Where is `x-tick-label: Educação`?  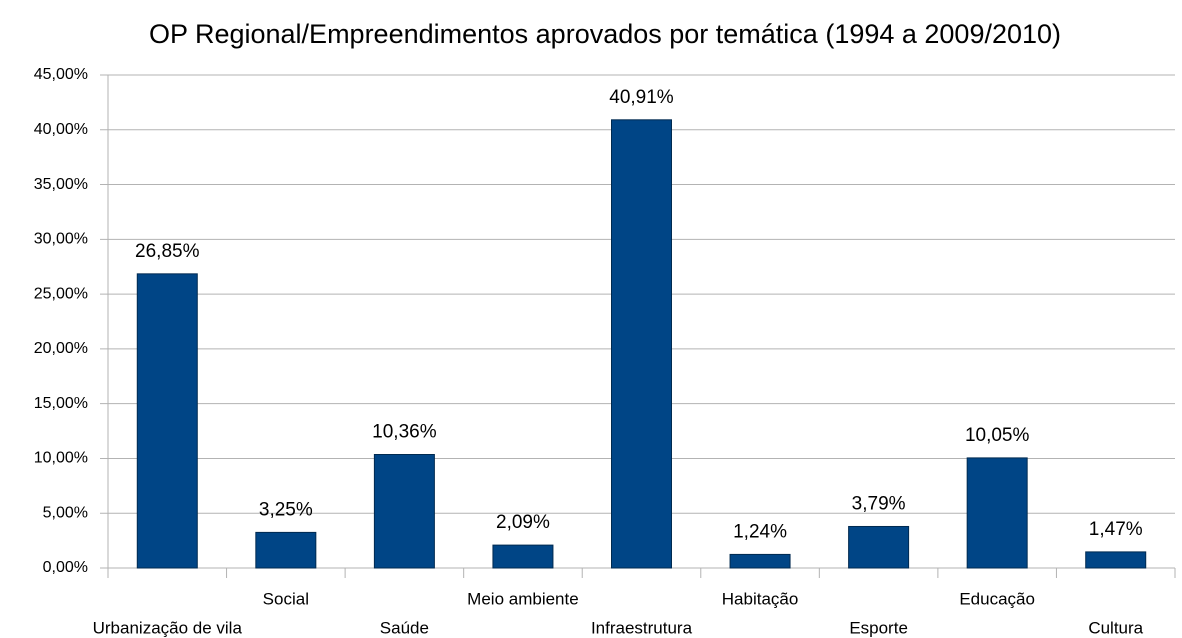 x-tick-label: Educação is located at coordinates (997, 598).